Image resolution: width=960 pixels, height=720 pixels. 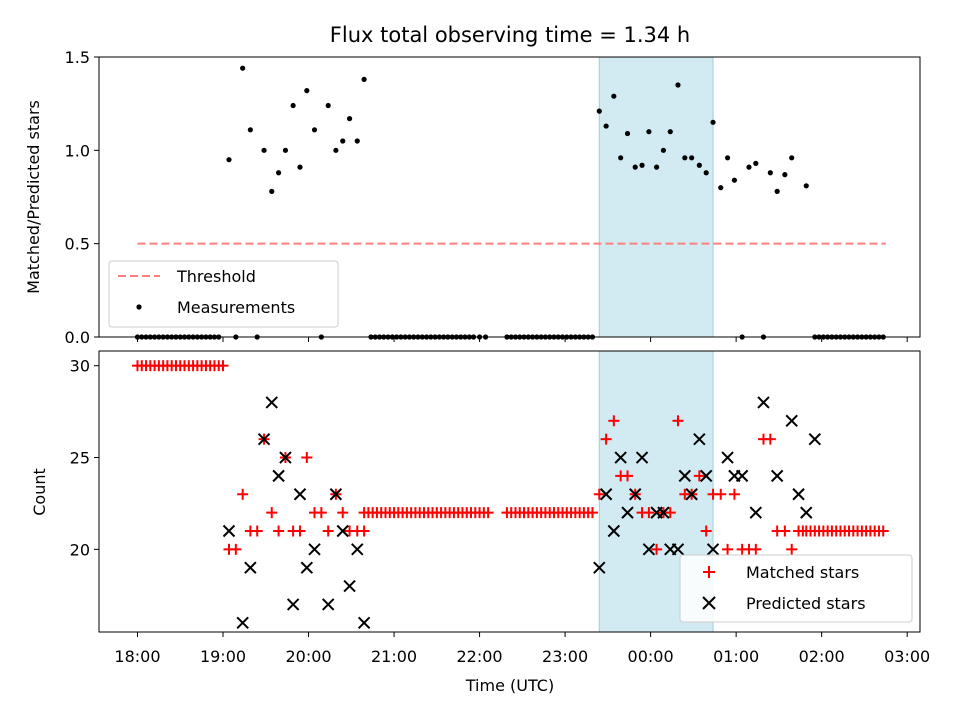 I want to click on bottom-legend: Matched stars Predicted stars, so click(x=796, y=588).